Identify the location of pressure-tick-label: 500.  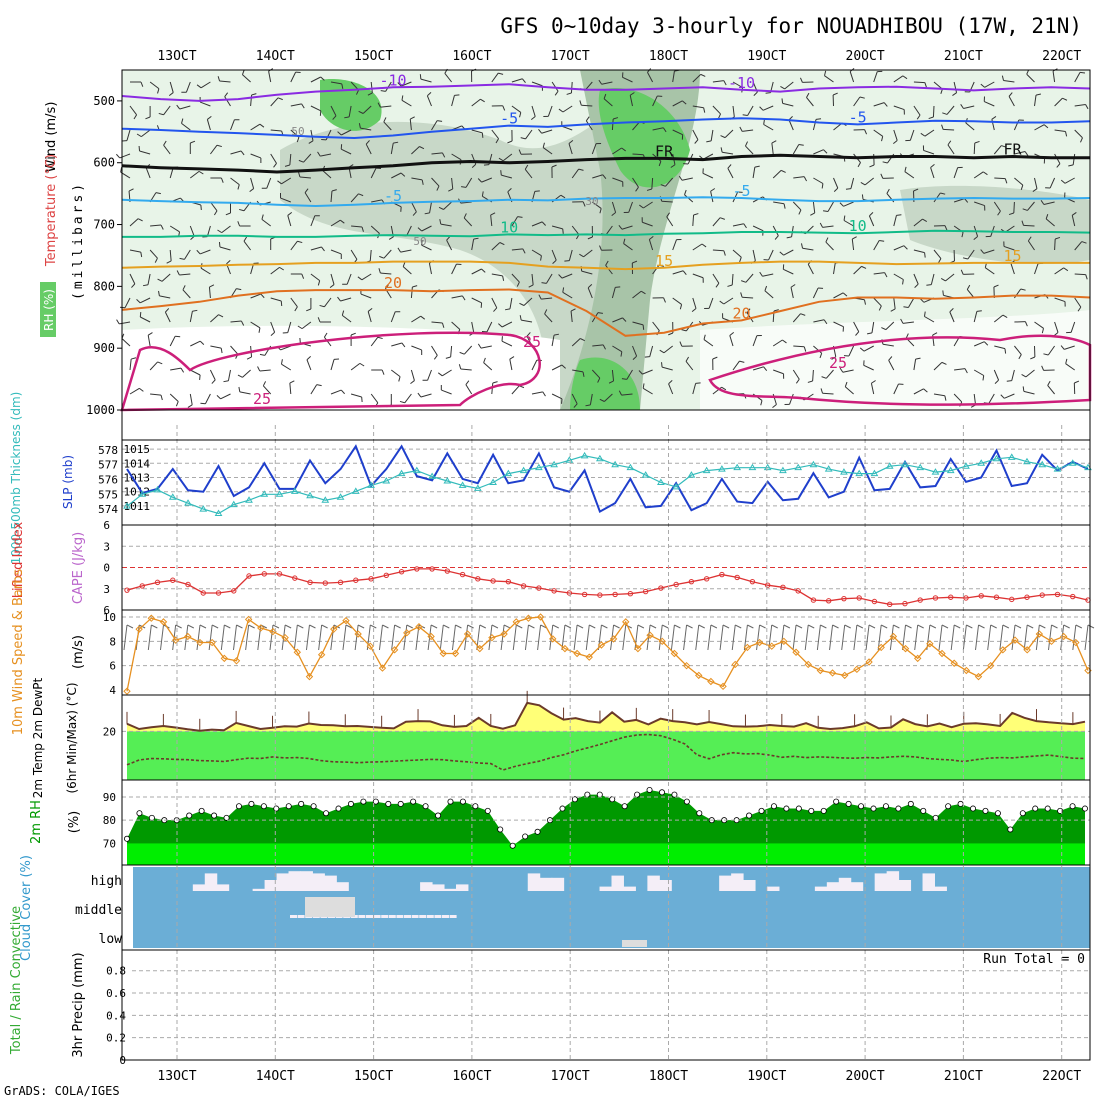
(104, 101).